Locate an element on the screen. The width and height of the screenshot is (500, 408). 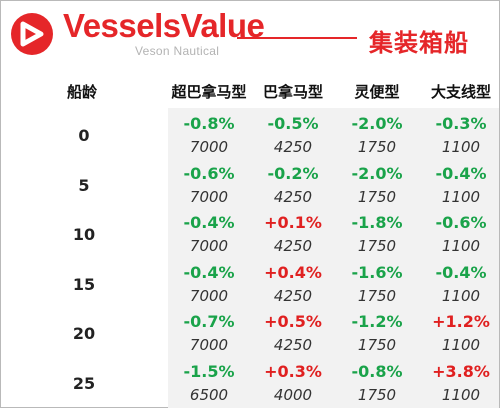
vesselsvalue-logo-icon is located at coordinates (32, 34).